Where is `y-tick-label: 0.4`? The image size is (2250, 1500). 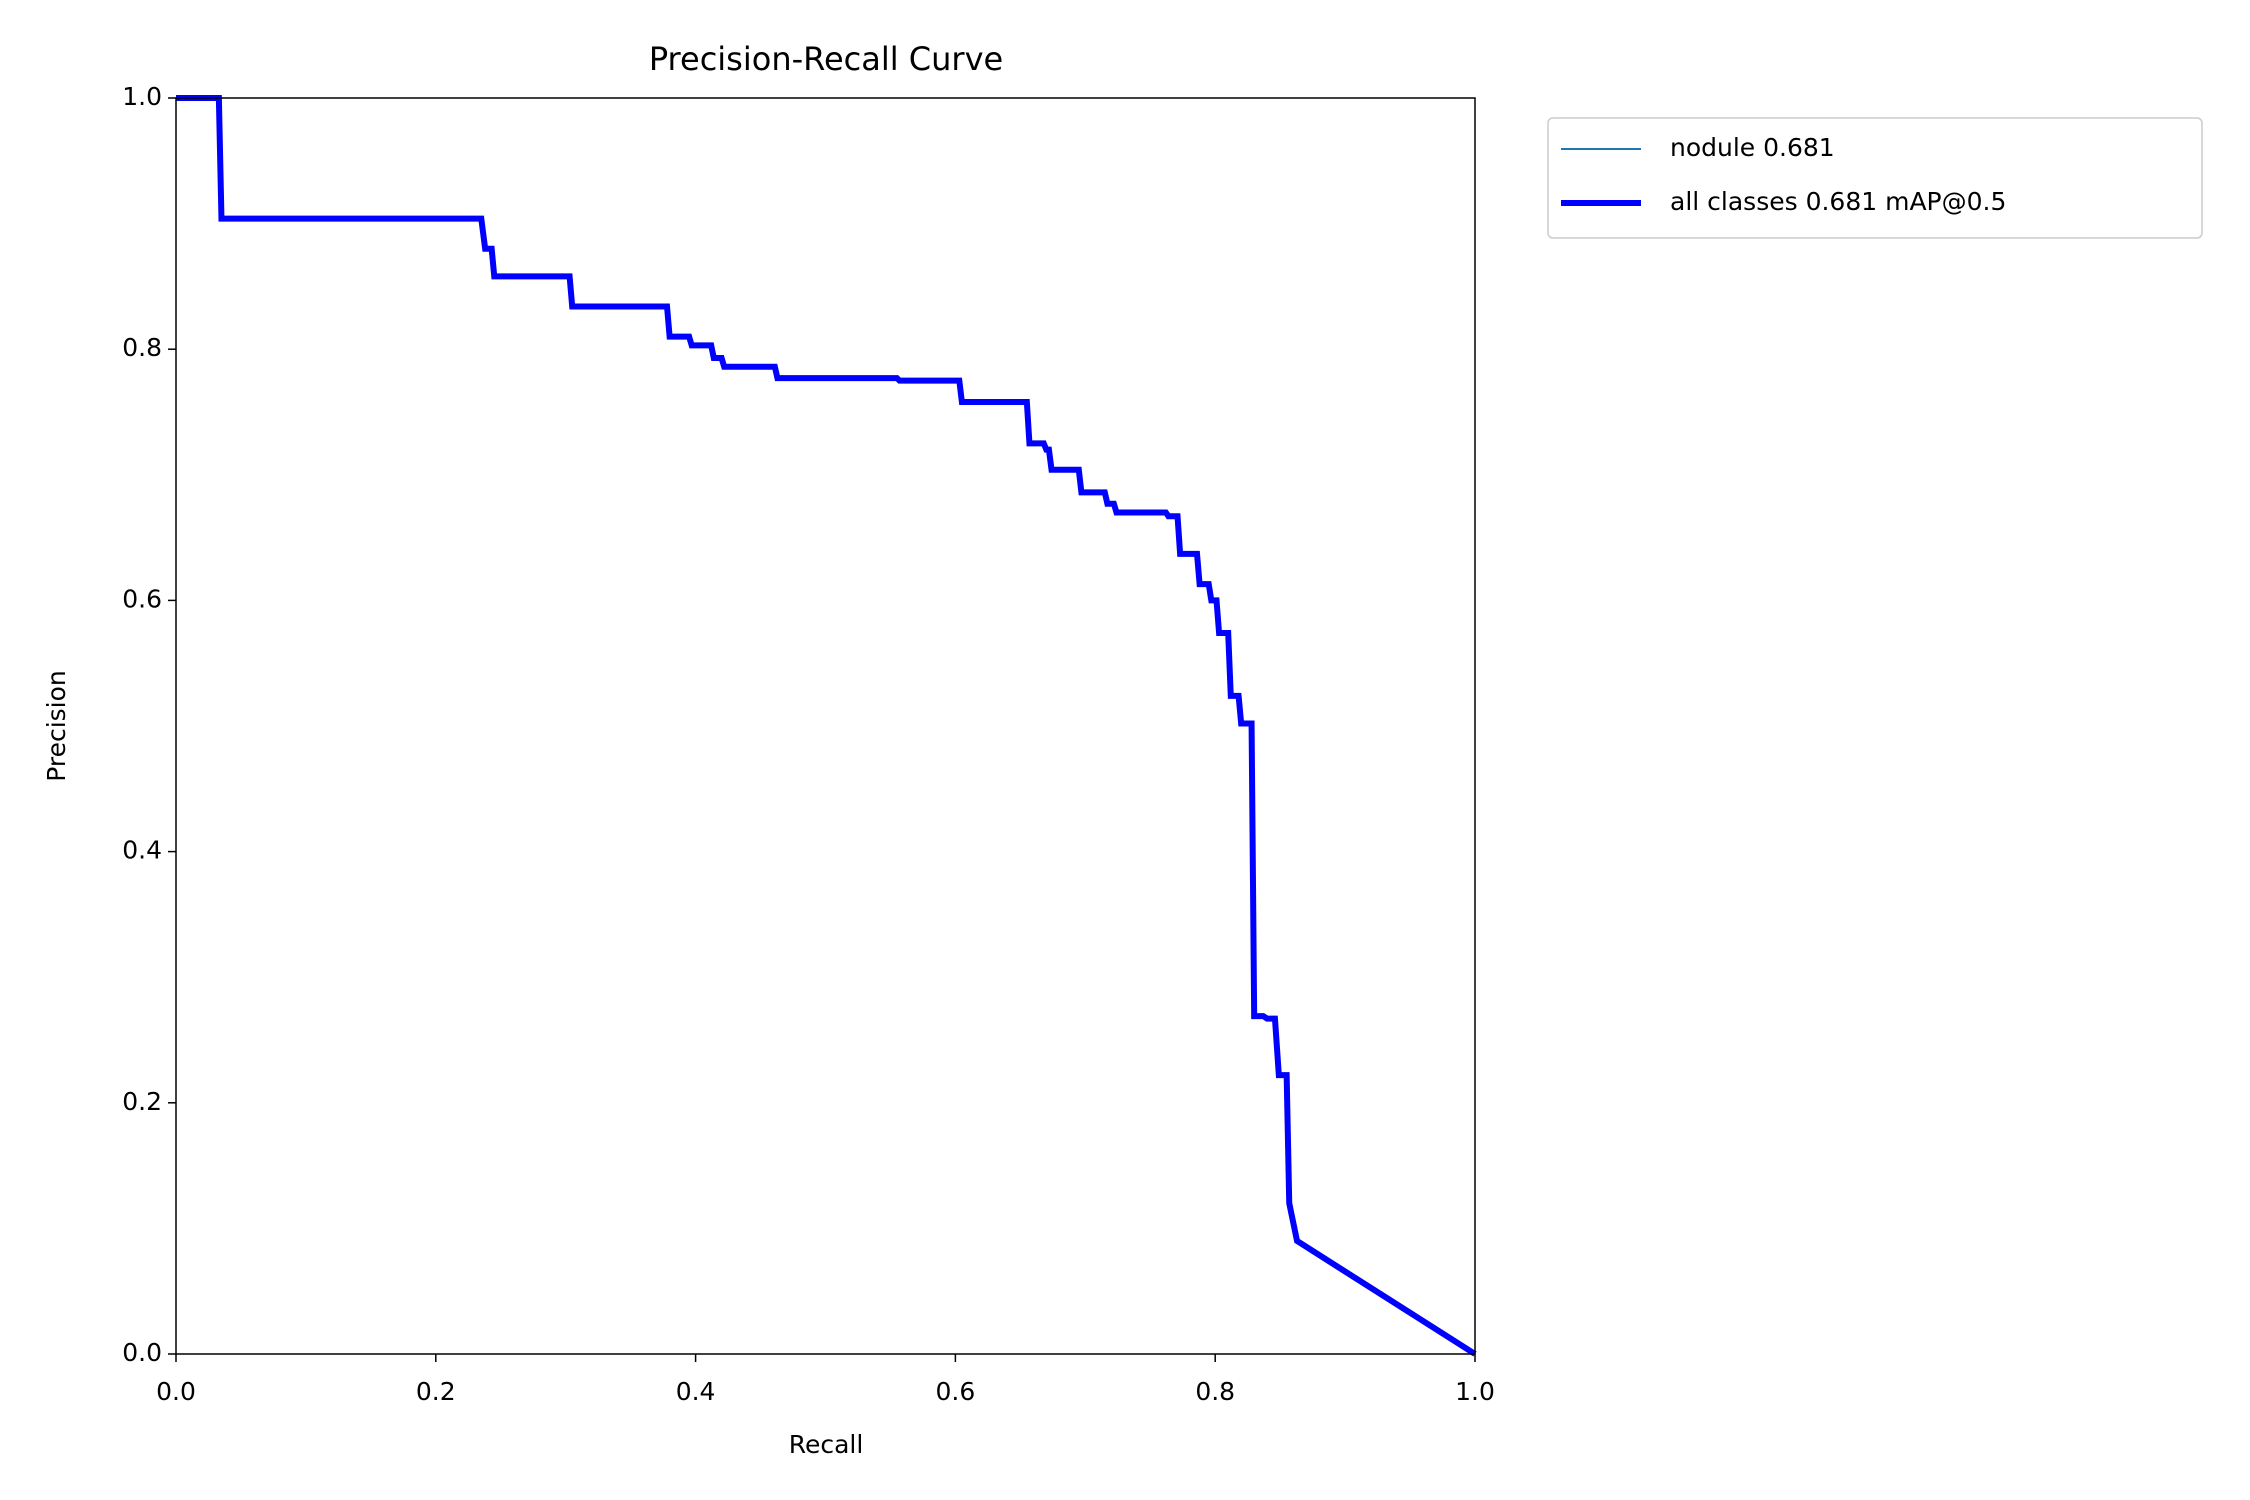
y-tick-label: 0.4 is located at coordinates (142, 850).